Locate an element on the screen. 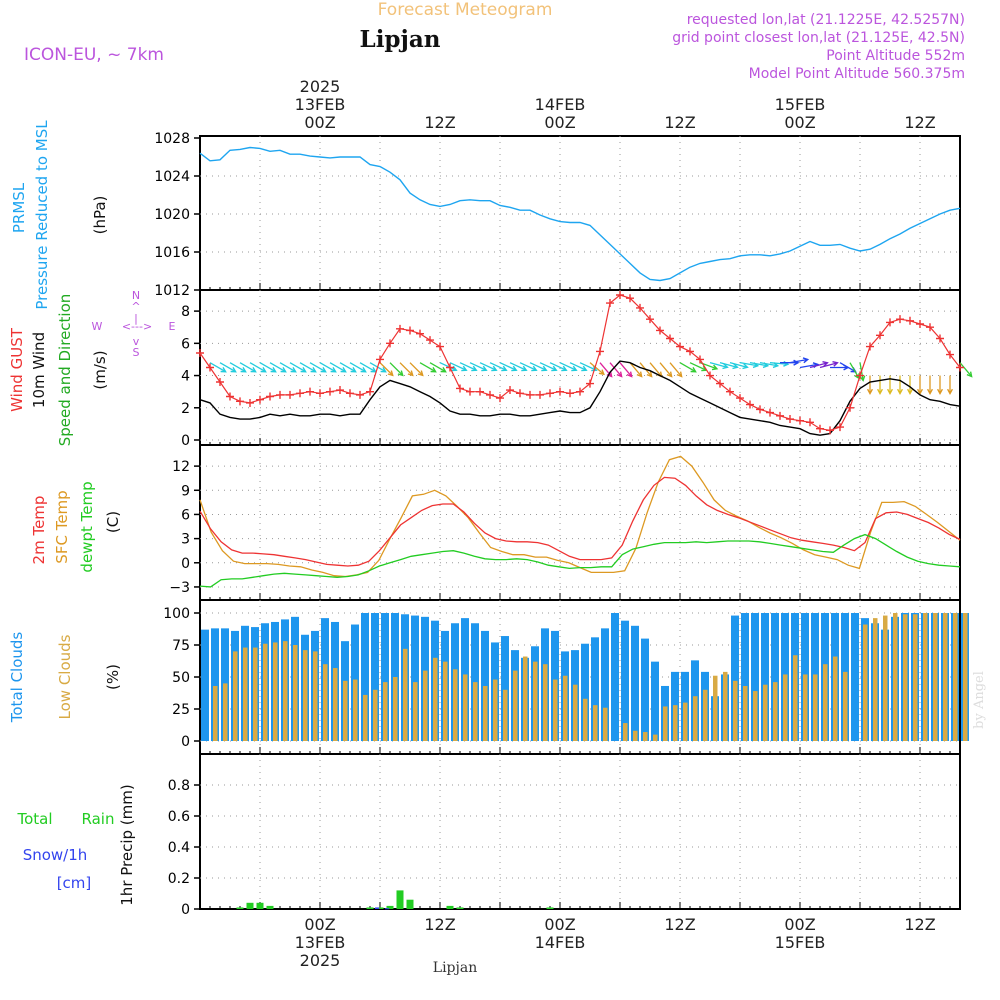 This screenshot has width=1000, height=1000. wind-panel: 0 2 4 6 8 is located at coordinates (577, 369).